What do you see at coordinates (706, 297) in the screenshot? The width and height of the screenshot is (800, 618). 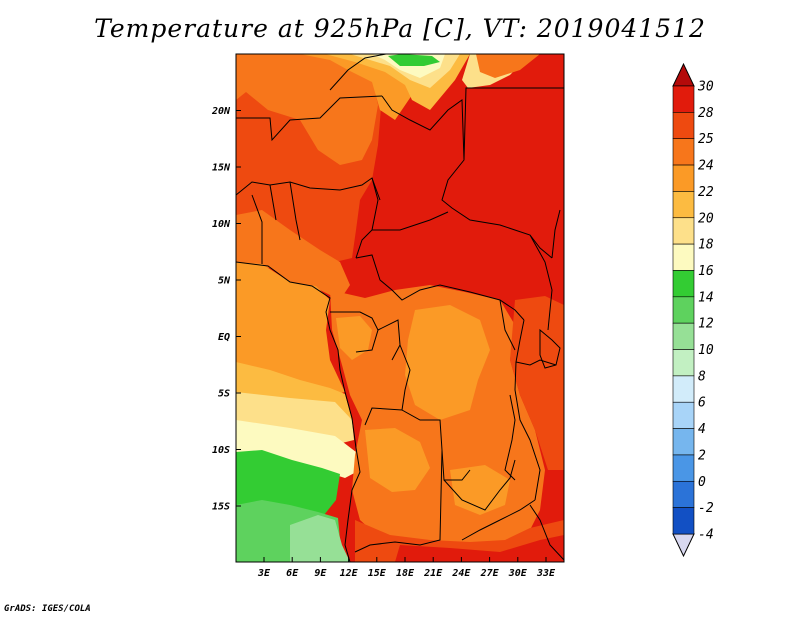 I see `colorbar-label: 14` at bounding box center [706, 297].